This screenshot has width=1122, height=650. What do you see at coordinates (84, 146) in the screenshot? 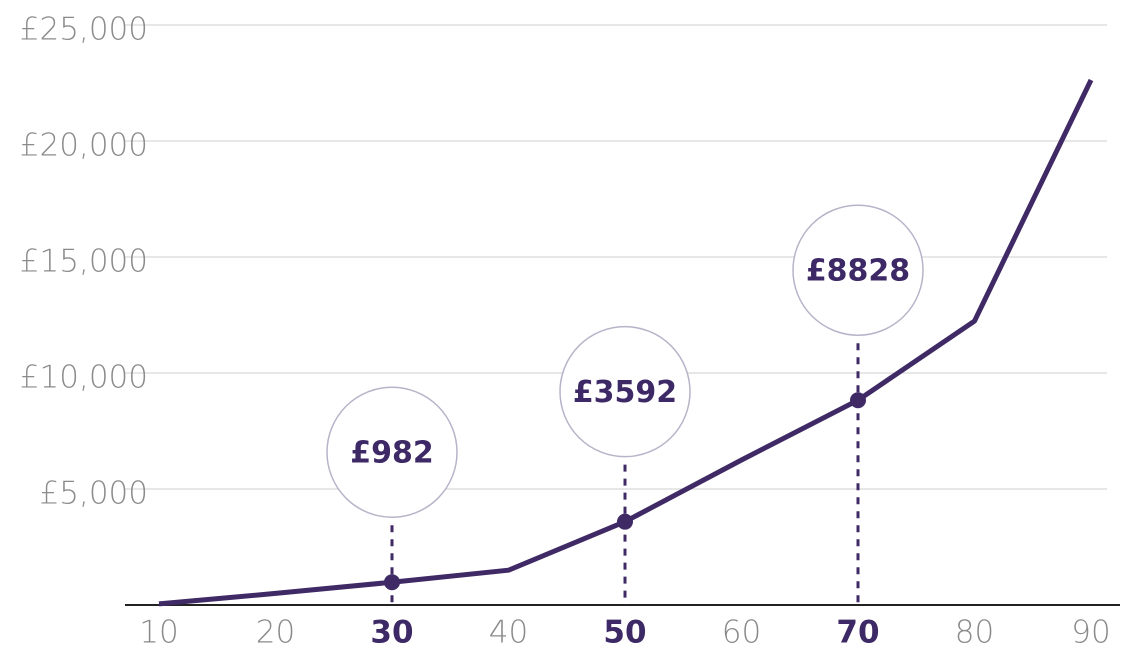
I see `y-tick-label: £20,000` at bounding box center [84, 146].